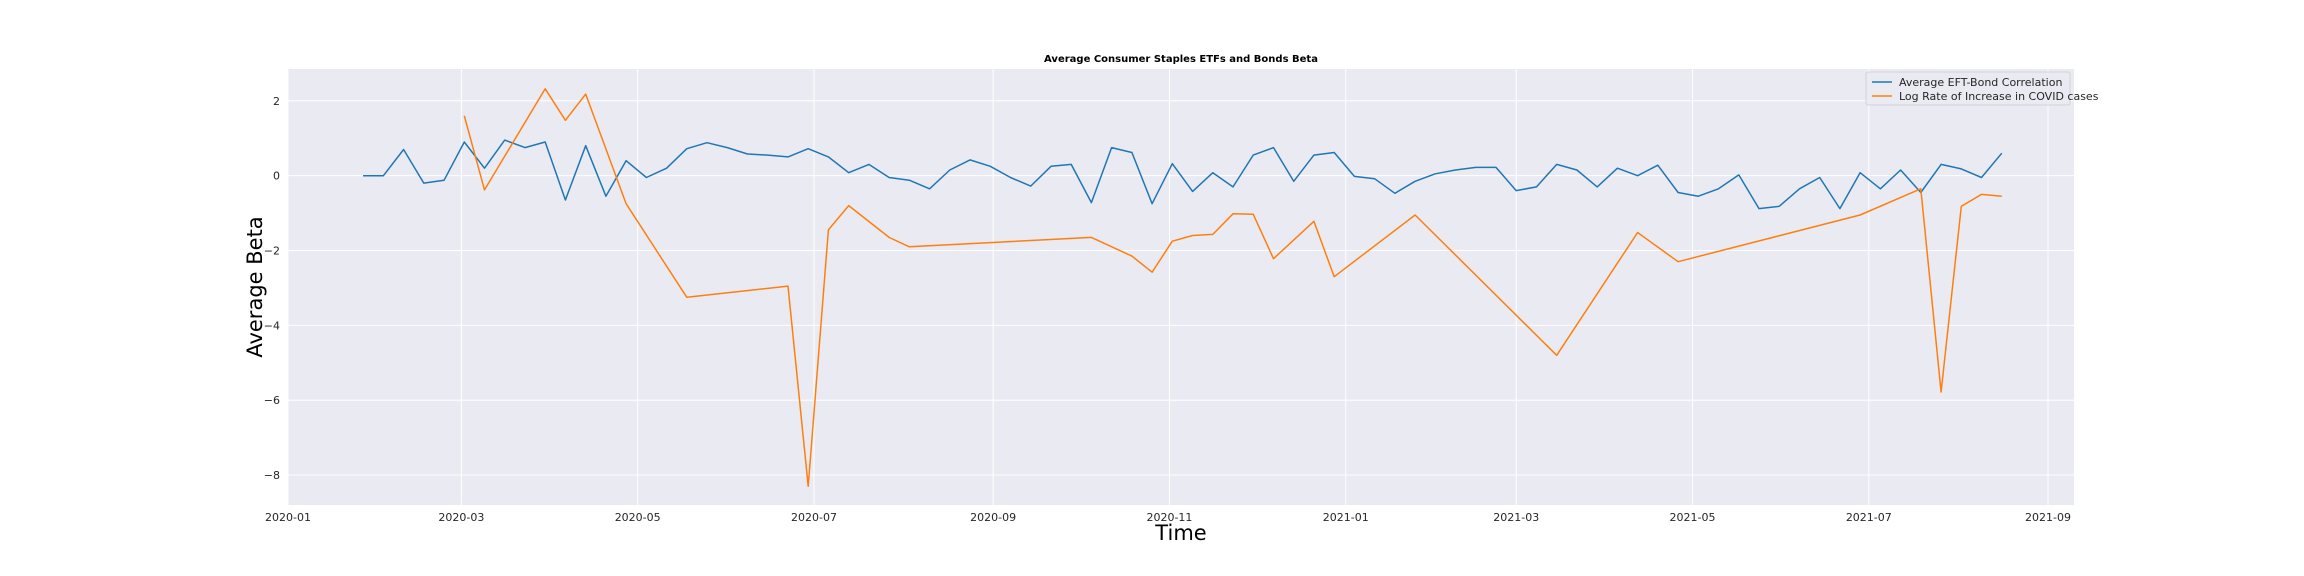 The image size is (2304, 576). Describe the element at coordinates (1180, 533) in the screenshot. I see `x-axis-label: Time` at that location.